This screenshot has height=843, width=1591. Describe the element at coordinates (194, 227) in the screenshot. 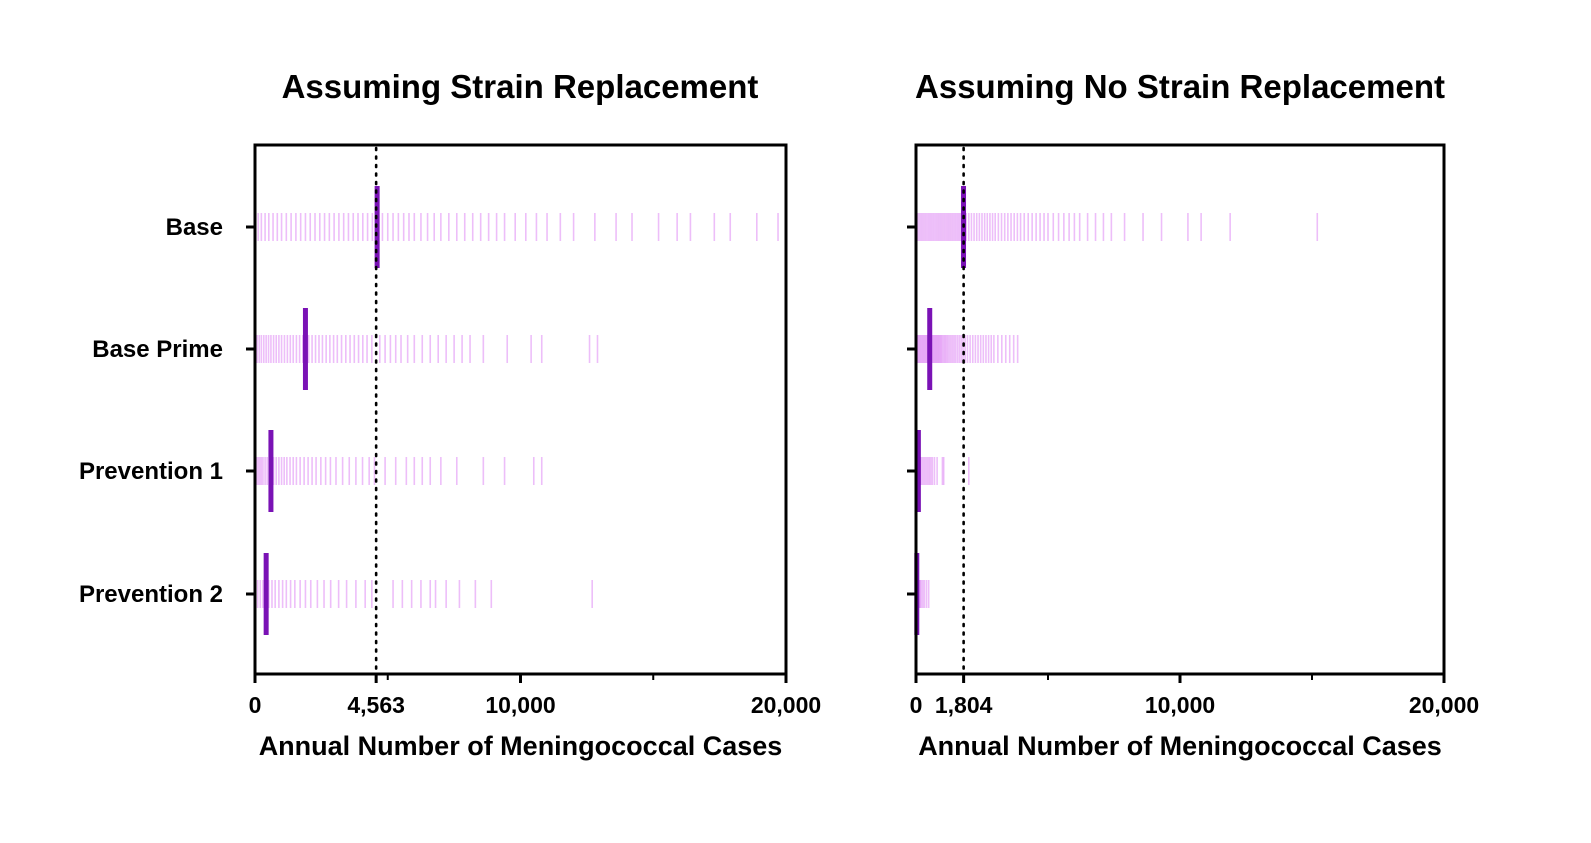

I see `category-label: Base` at that location.